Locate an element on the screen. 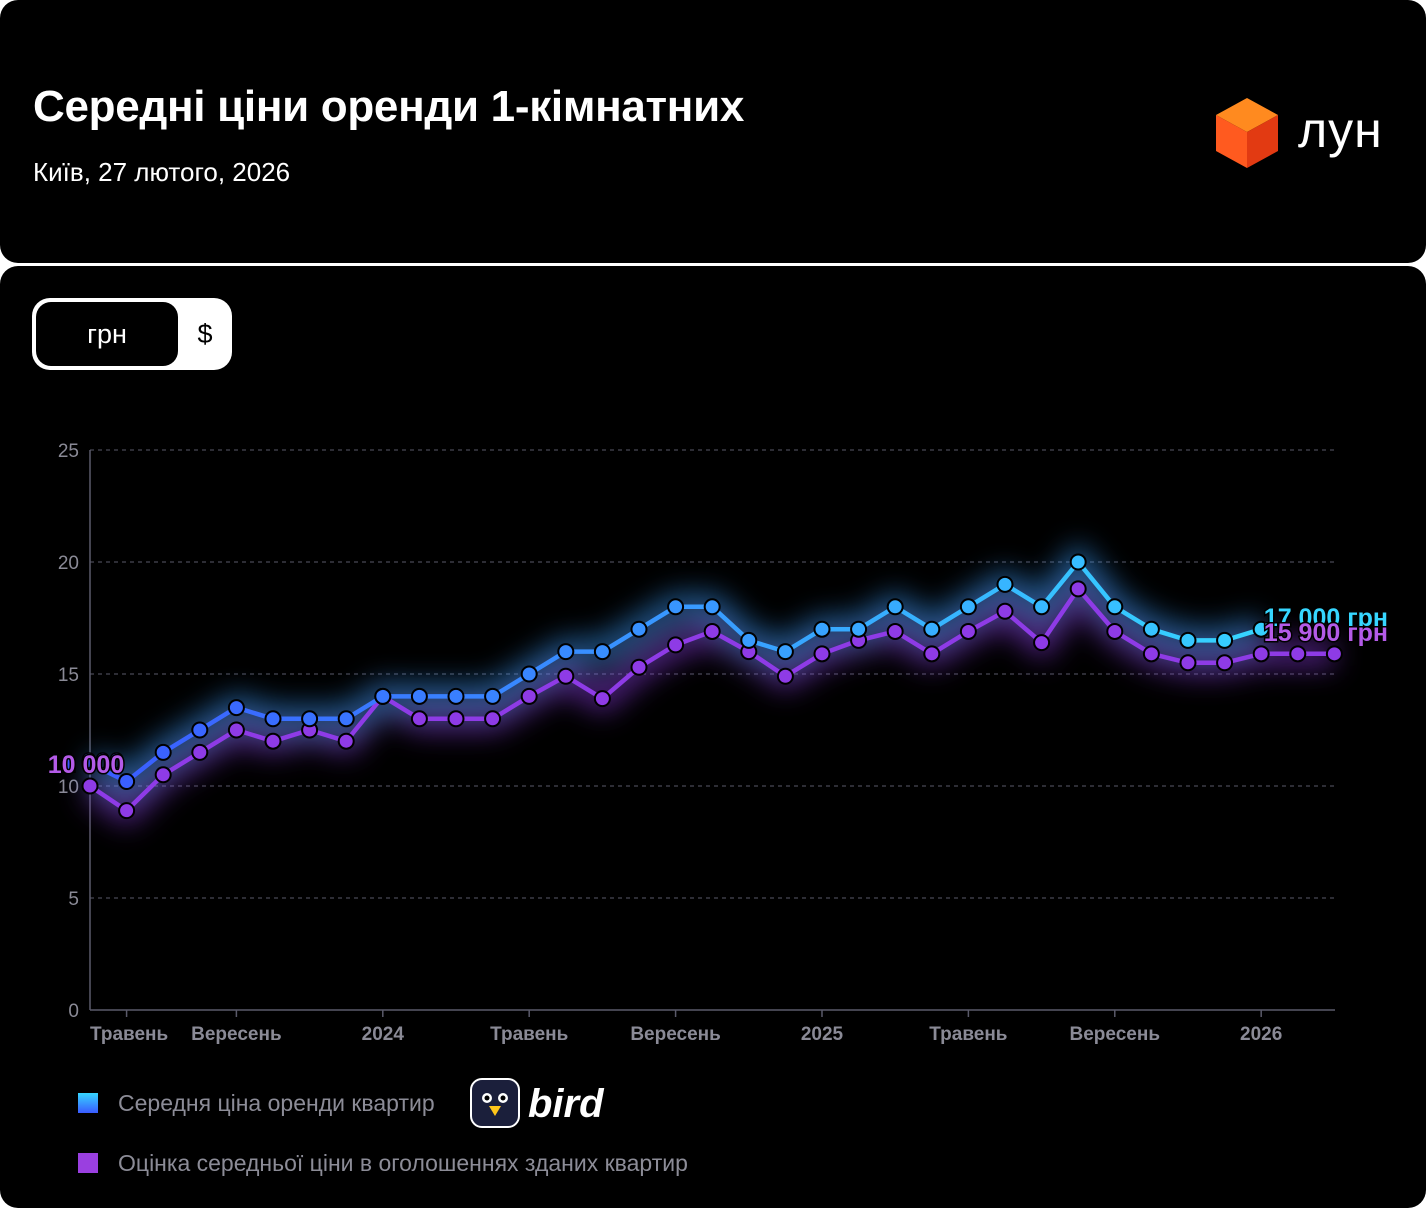 The width and height of the screenshot is (1426, 1208). logo-text: ЛУН is located at coordinates (1340, 130).